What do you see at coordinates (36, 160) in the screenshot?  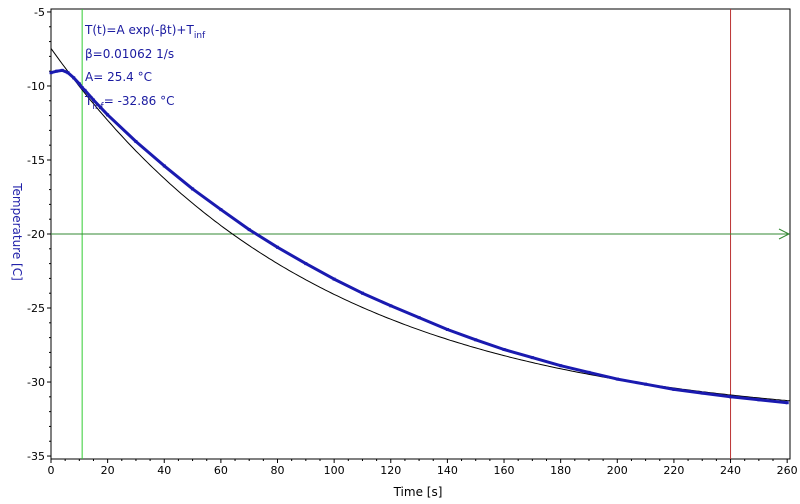 I see `y-tick-label: -15` at bounding box center [36, 160].